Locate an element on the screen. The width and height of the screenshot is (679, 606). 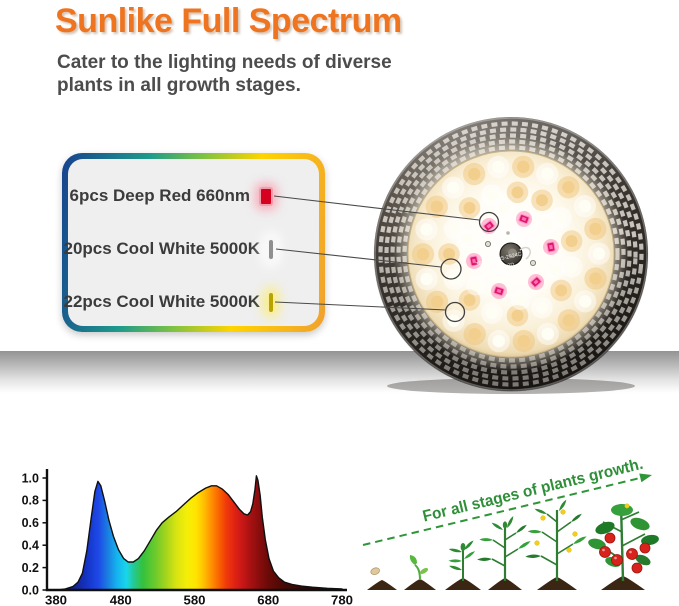
growth-arrowhead-icon is located at coordinates (645, 478).